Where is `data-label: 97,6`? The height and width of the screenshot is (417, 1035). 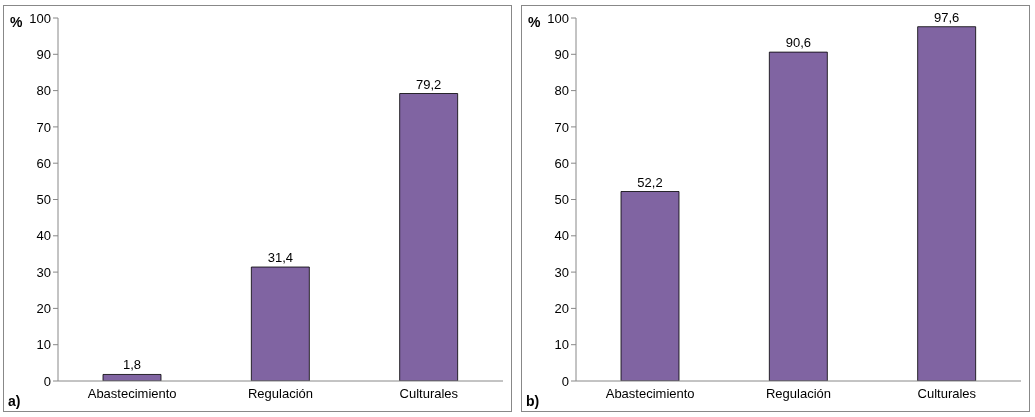 data-label: 97,6 is located at coordinates (947, 17).